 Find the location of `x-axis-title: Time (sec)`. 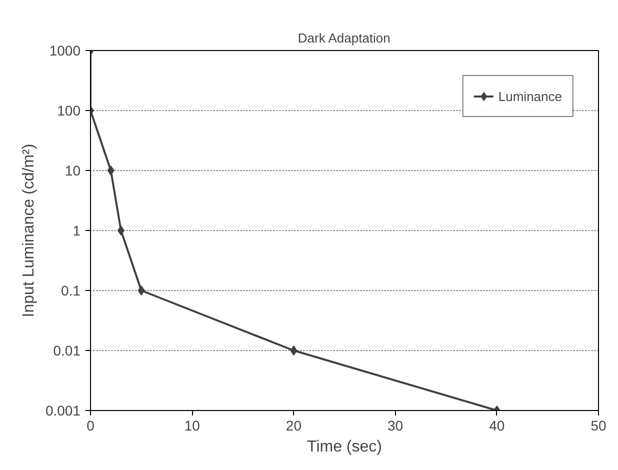

x-axis-title: Time (sec) is located at coordinates (344, 447).